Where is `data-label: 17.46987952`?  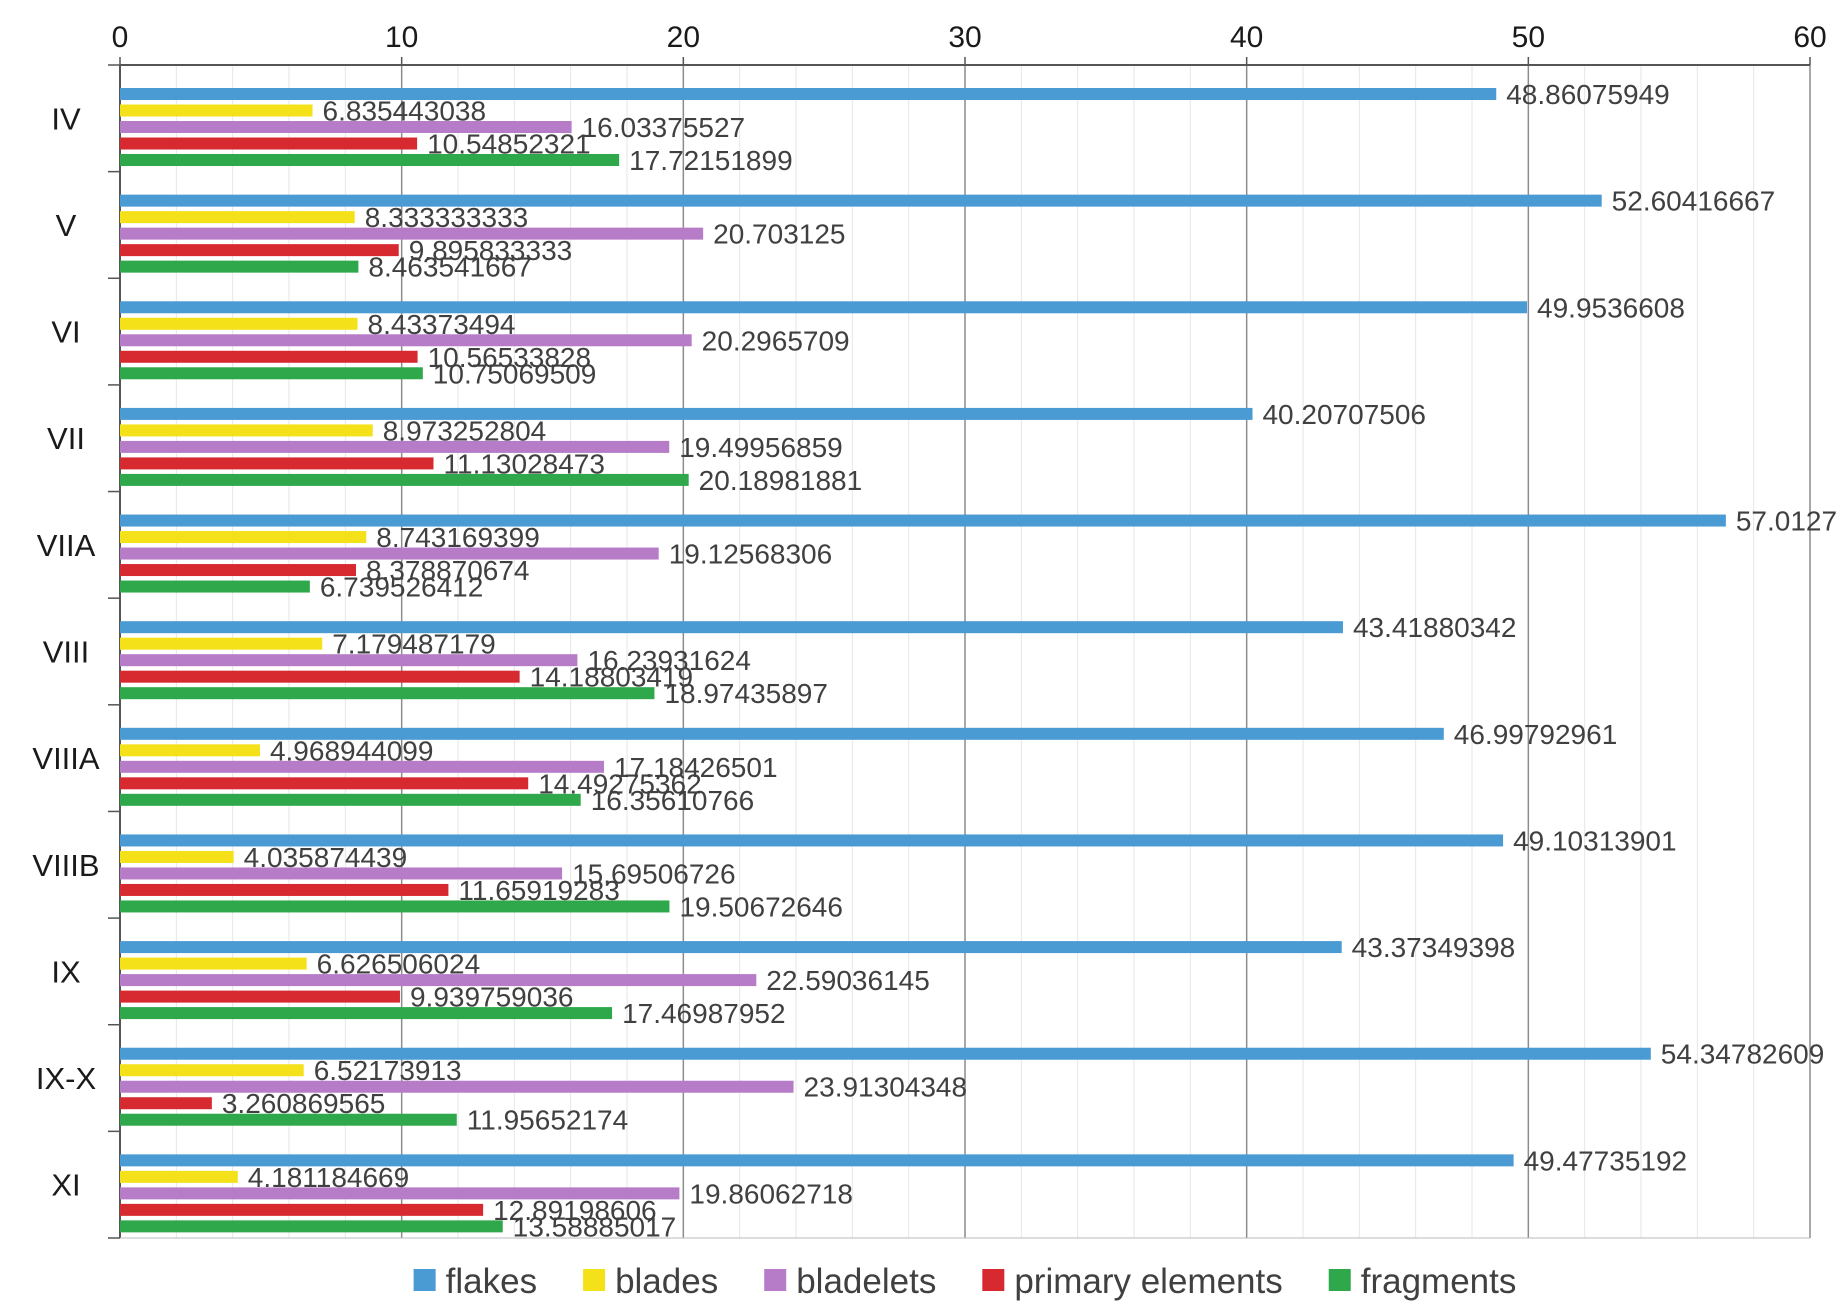 data-label: 17.46987952 is located at coordinates (704, 1013).